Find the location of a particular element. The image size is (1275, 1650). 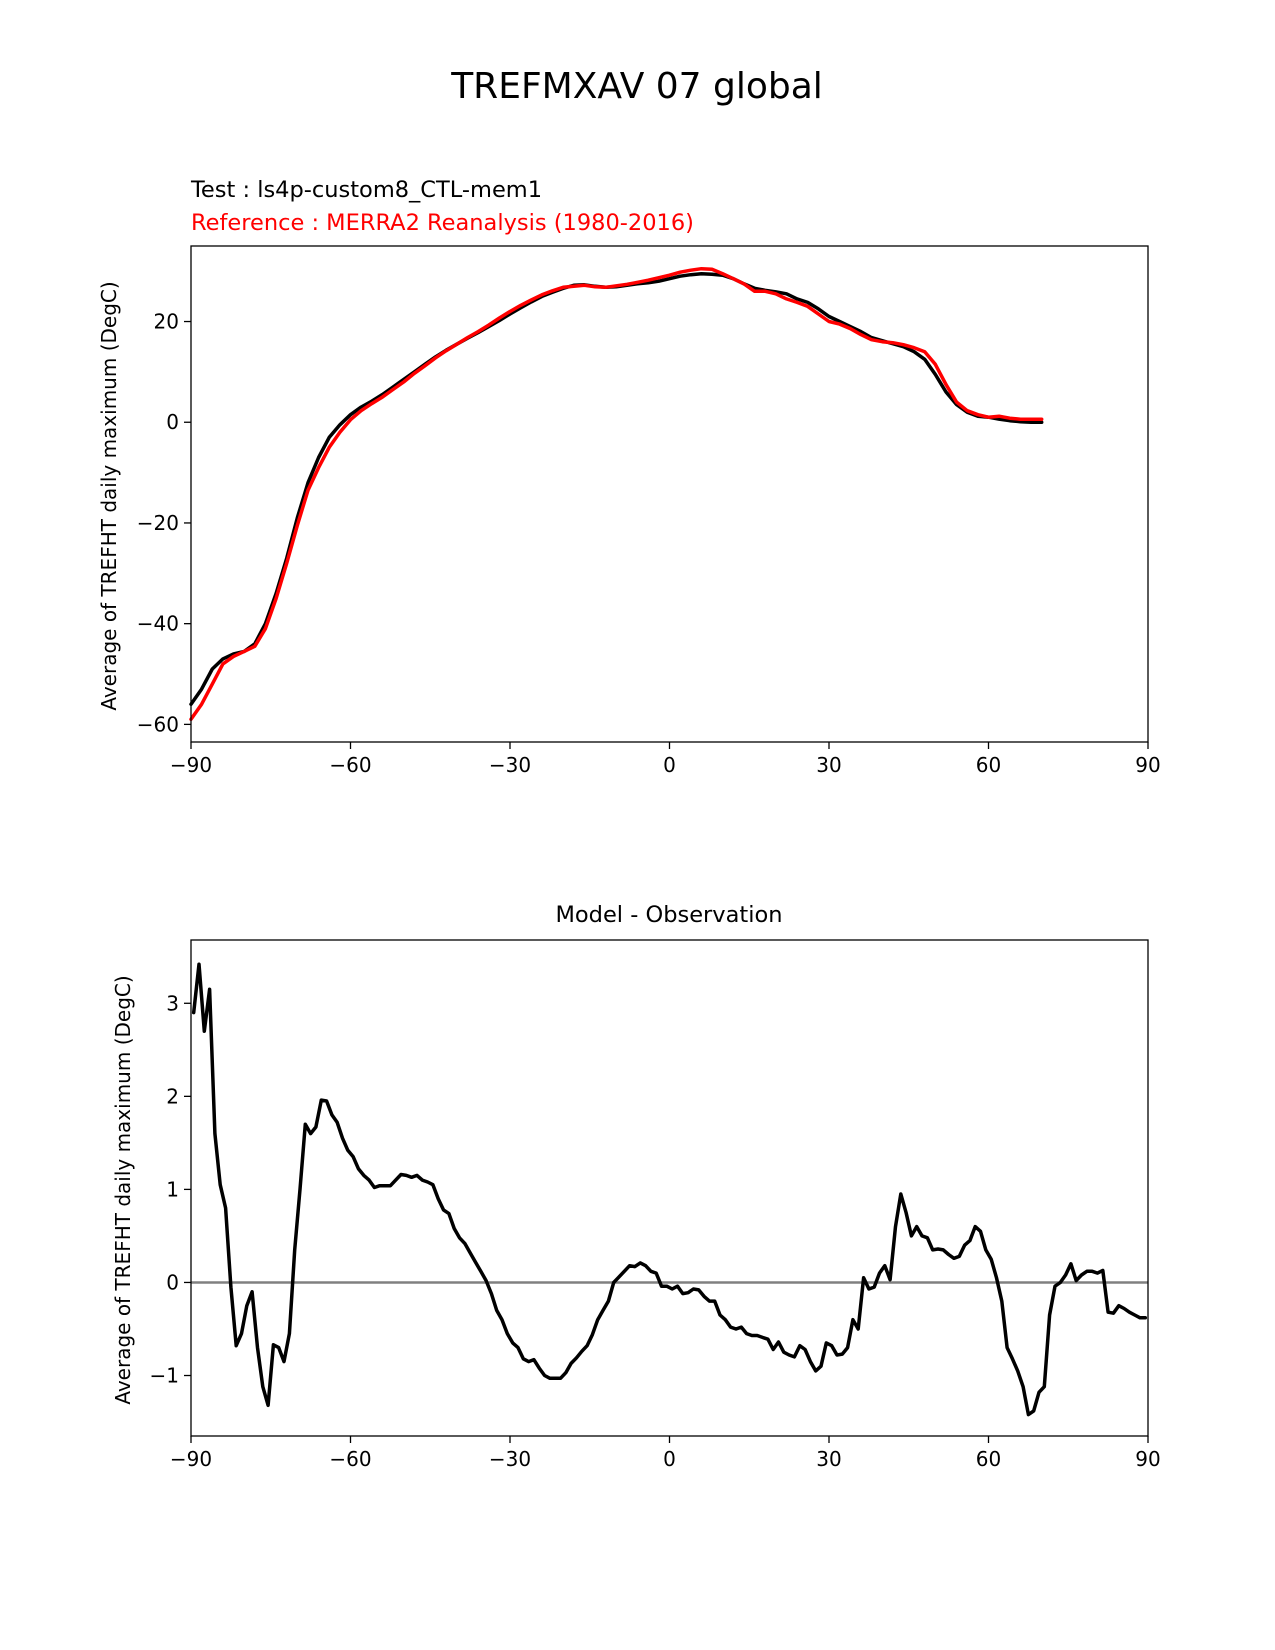

bottom-y-tick-label: 3 is located at coordinates (172, 1003).